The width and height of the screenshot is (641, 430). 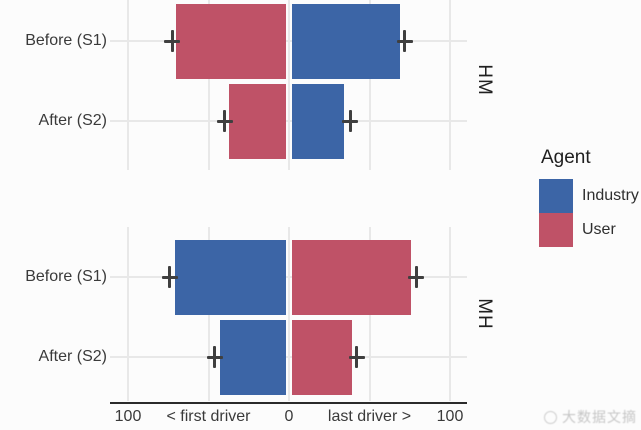 What do you see at coordinates (599, 417) in the screenshot?
I see `watermark-text: 大数据文摘` at bounding box center [599, 417].